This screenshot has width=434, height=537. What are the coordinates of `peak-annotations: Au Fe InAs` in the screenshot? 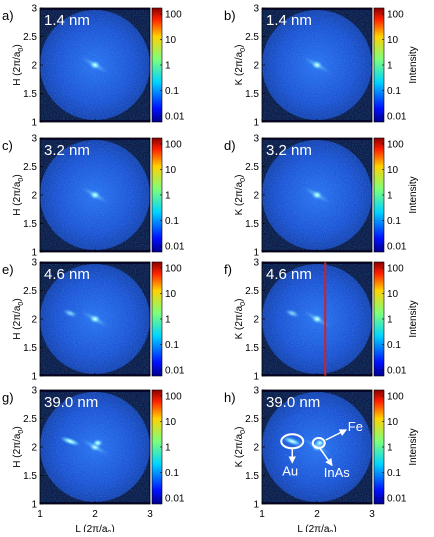 It's located at (321, 449).